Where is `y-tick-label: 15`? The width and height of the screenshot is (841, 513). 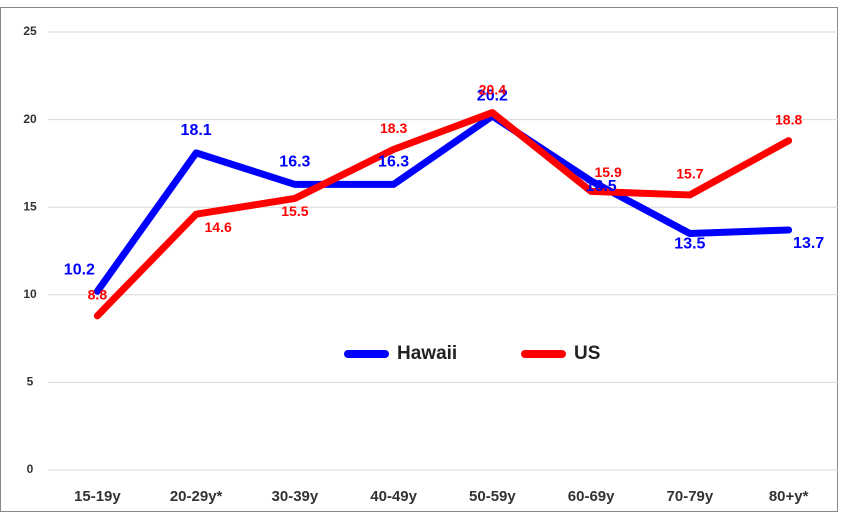 y-tick-label: 15 is located at coordinates (30, 206).